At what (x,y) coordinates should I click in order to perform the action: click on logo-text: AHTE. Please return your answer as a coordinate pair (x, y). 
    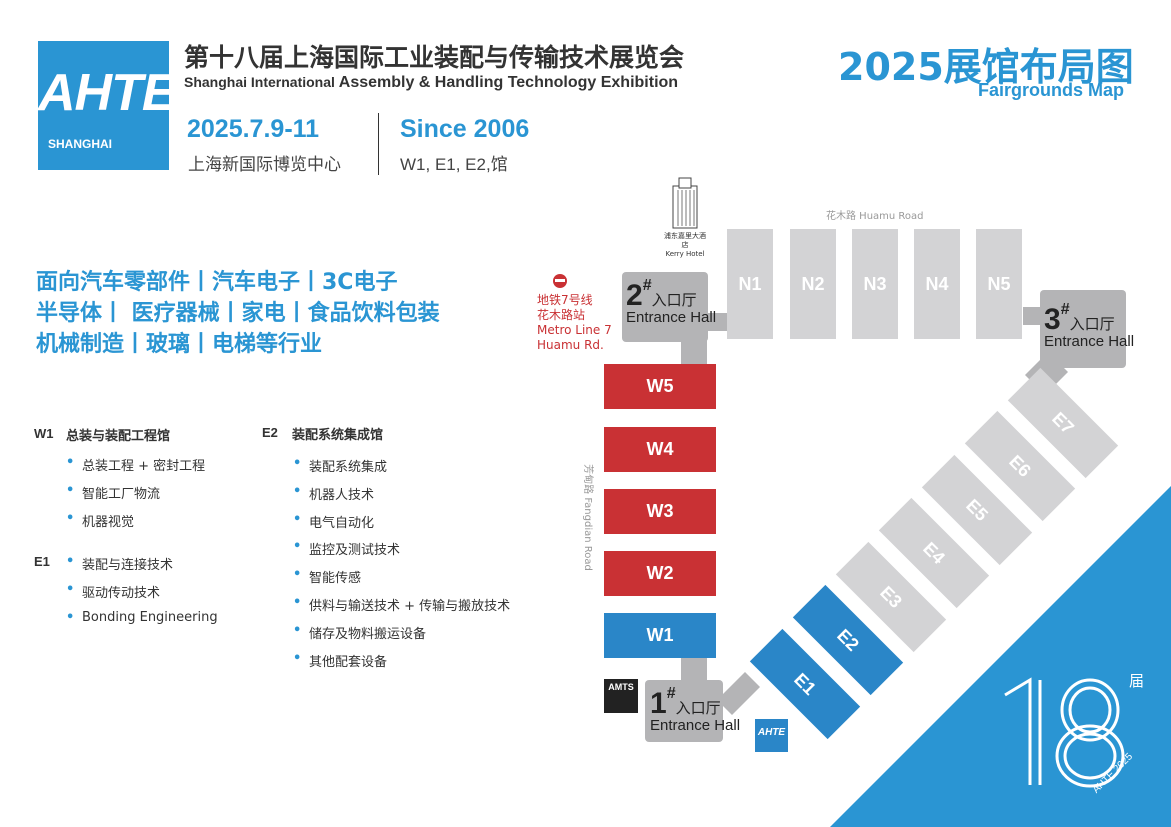
    Looking at the image, I should click on (107, 93).